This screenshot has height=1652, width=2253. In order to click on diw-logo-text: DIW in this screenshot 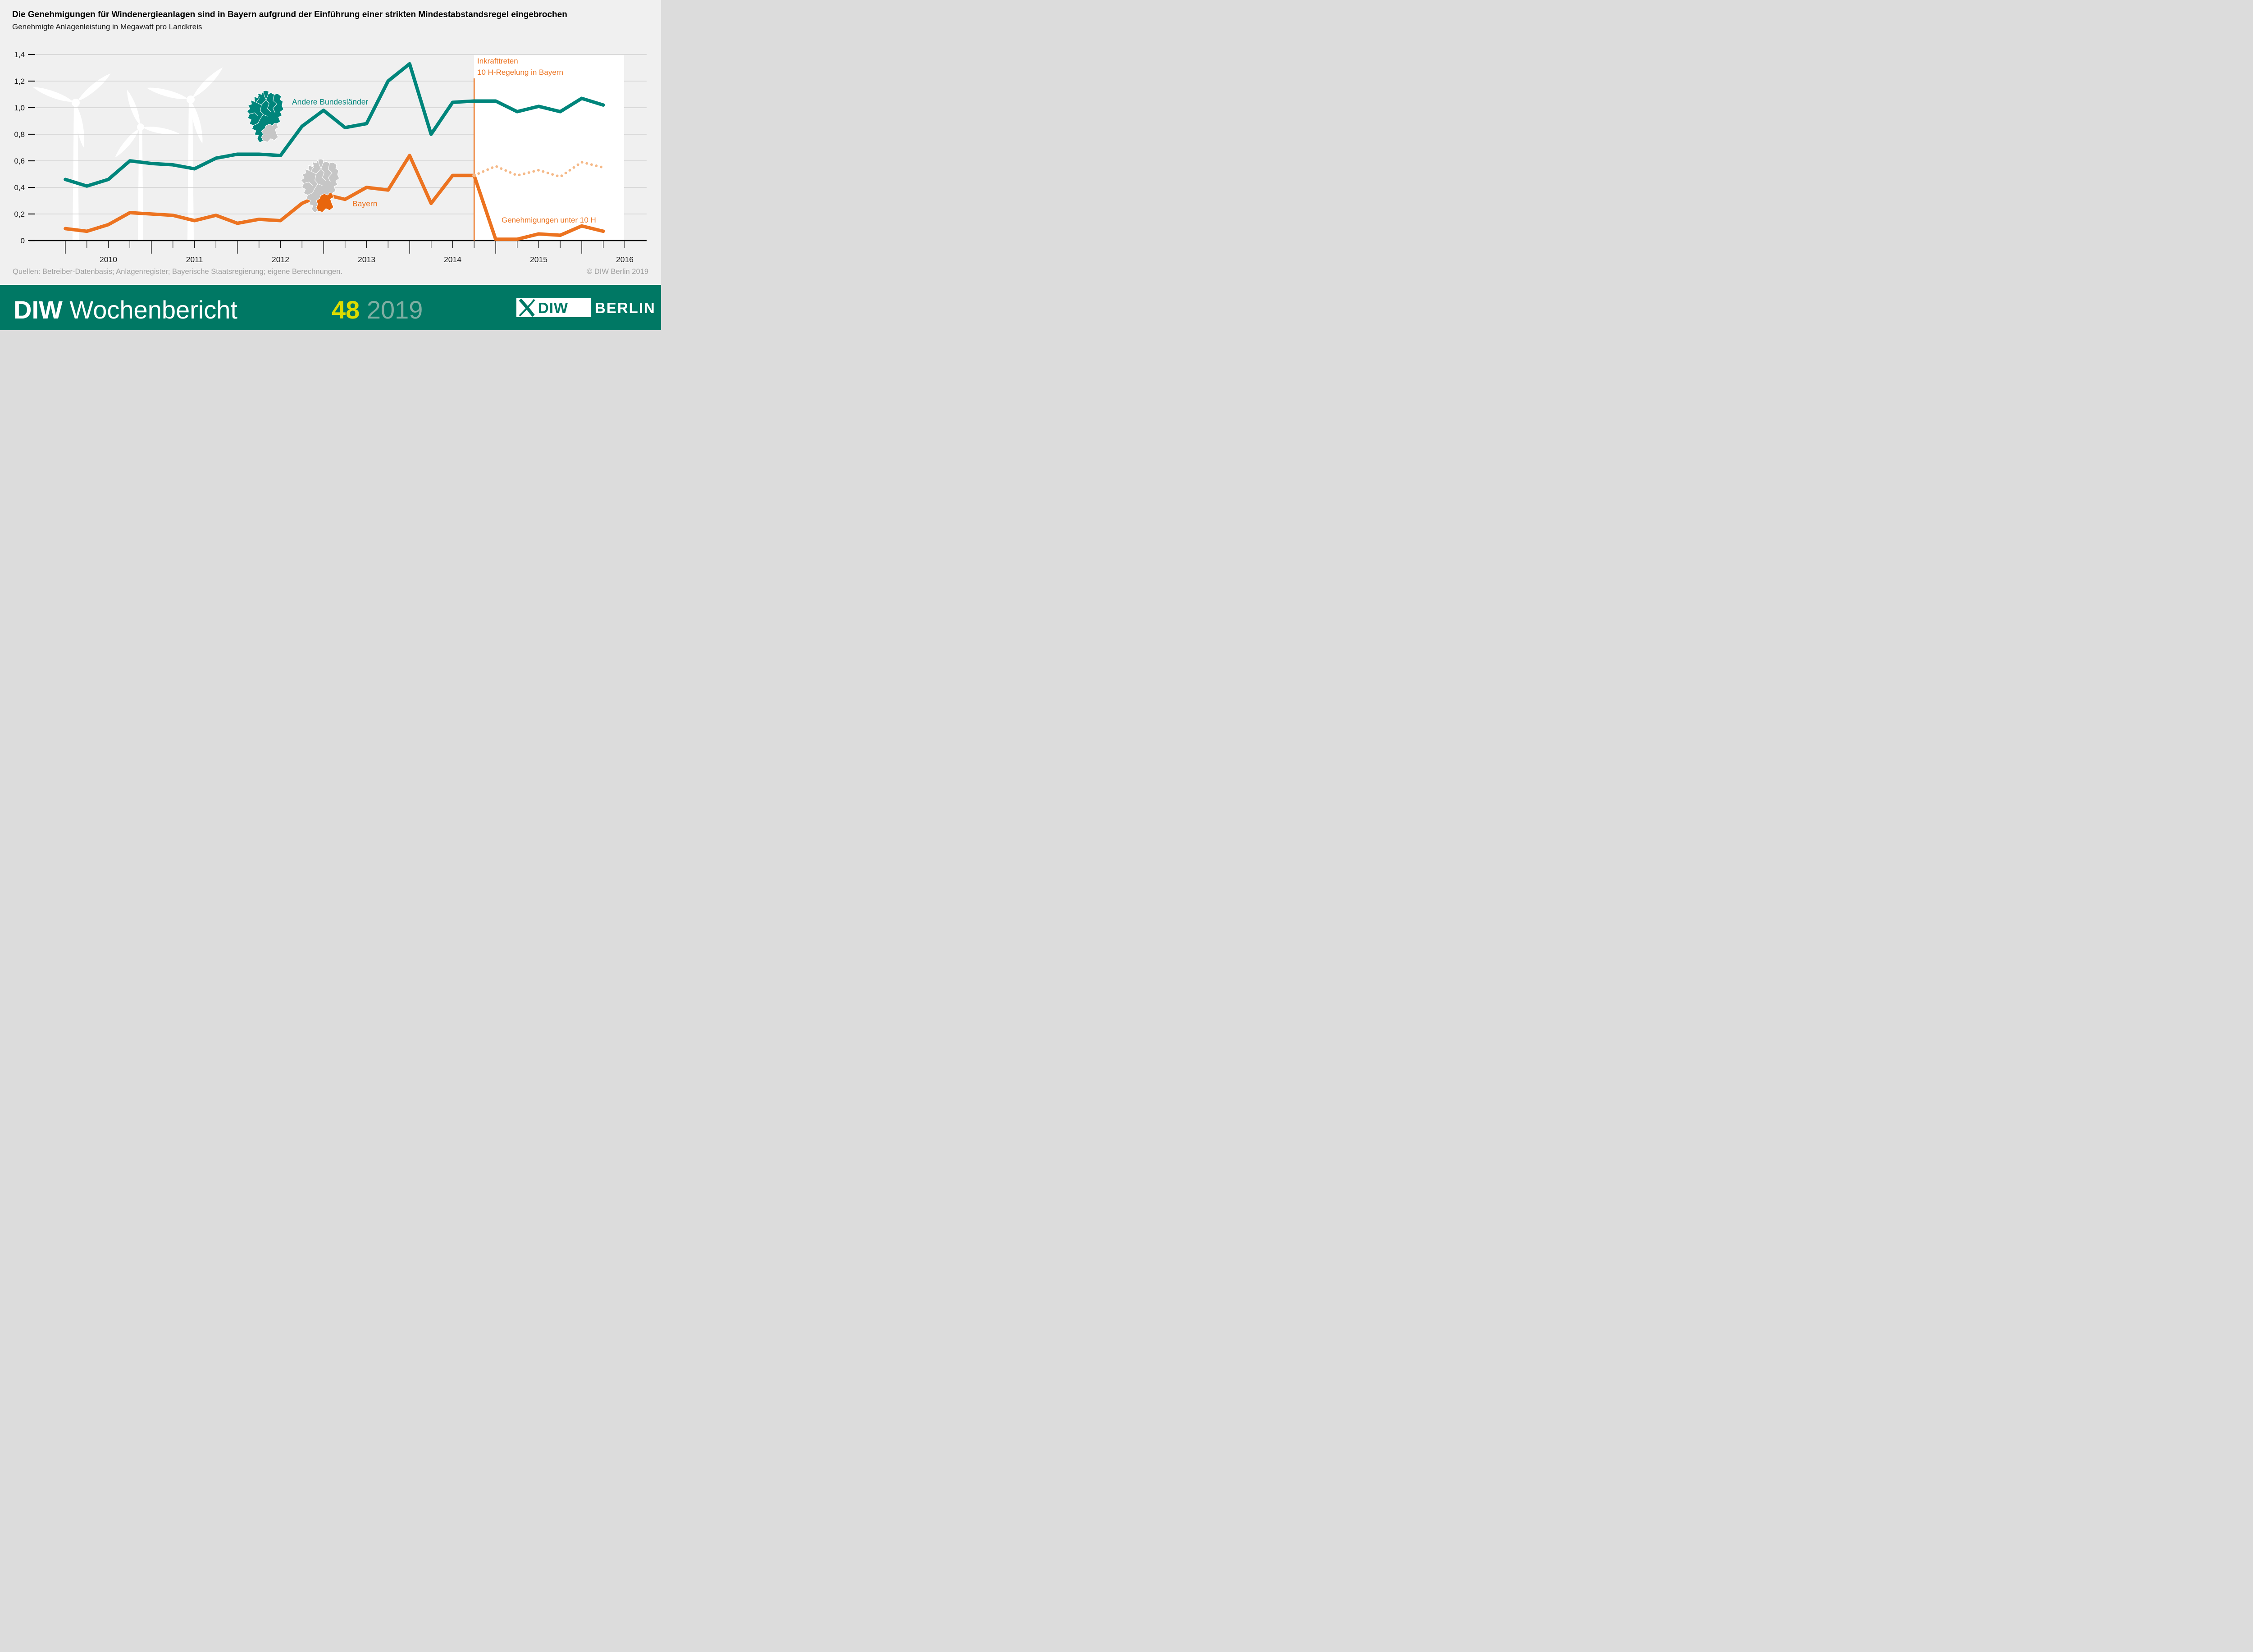, I will do `click(553, 308)`.